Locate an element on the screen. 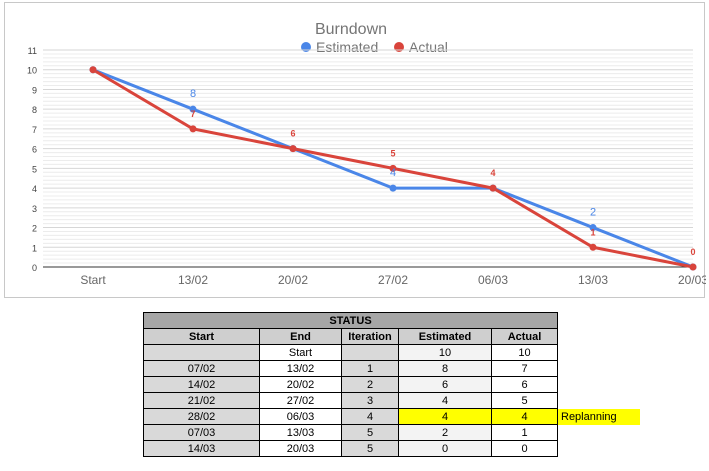 This screenshot has width=709, height=471. data-label-actual: 0 is located at coordinates (692, 252).